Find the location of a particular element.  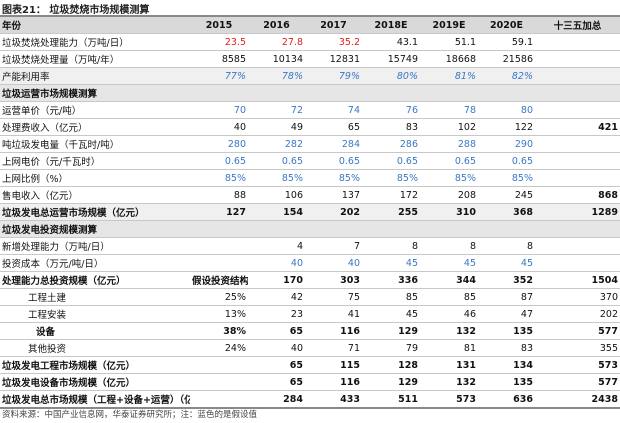

cell: 8585 is located at coordinates (219, 59).